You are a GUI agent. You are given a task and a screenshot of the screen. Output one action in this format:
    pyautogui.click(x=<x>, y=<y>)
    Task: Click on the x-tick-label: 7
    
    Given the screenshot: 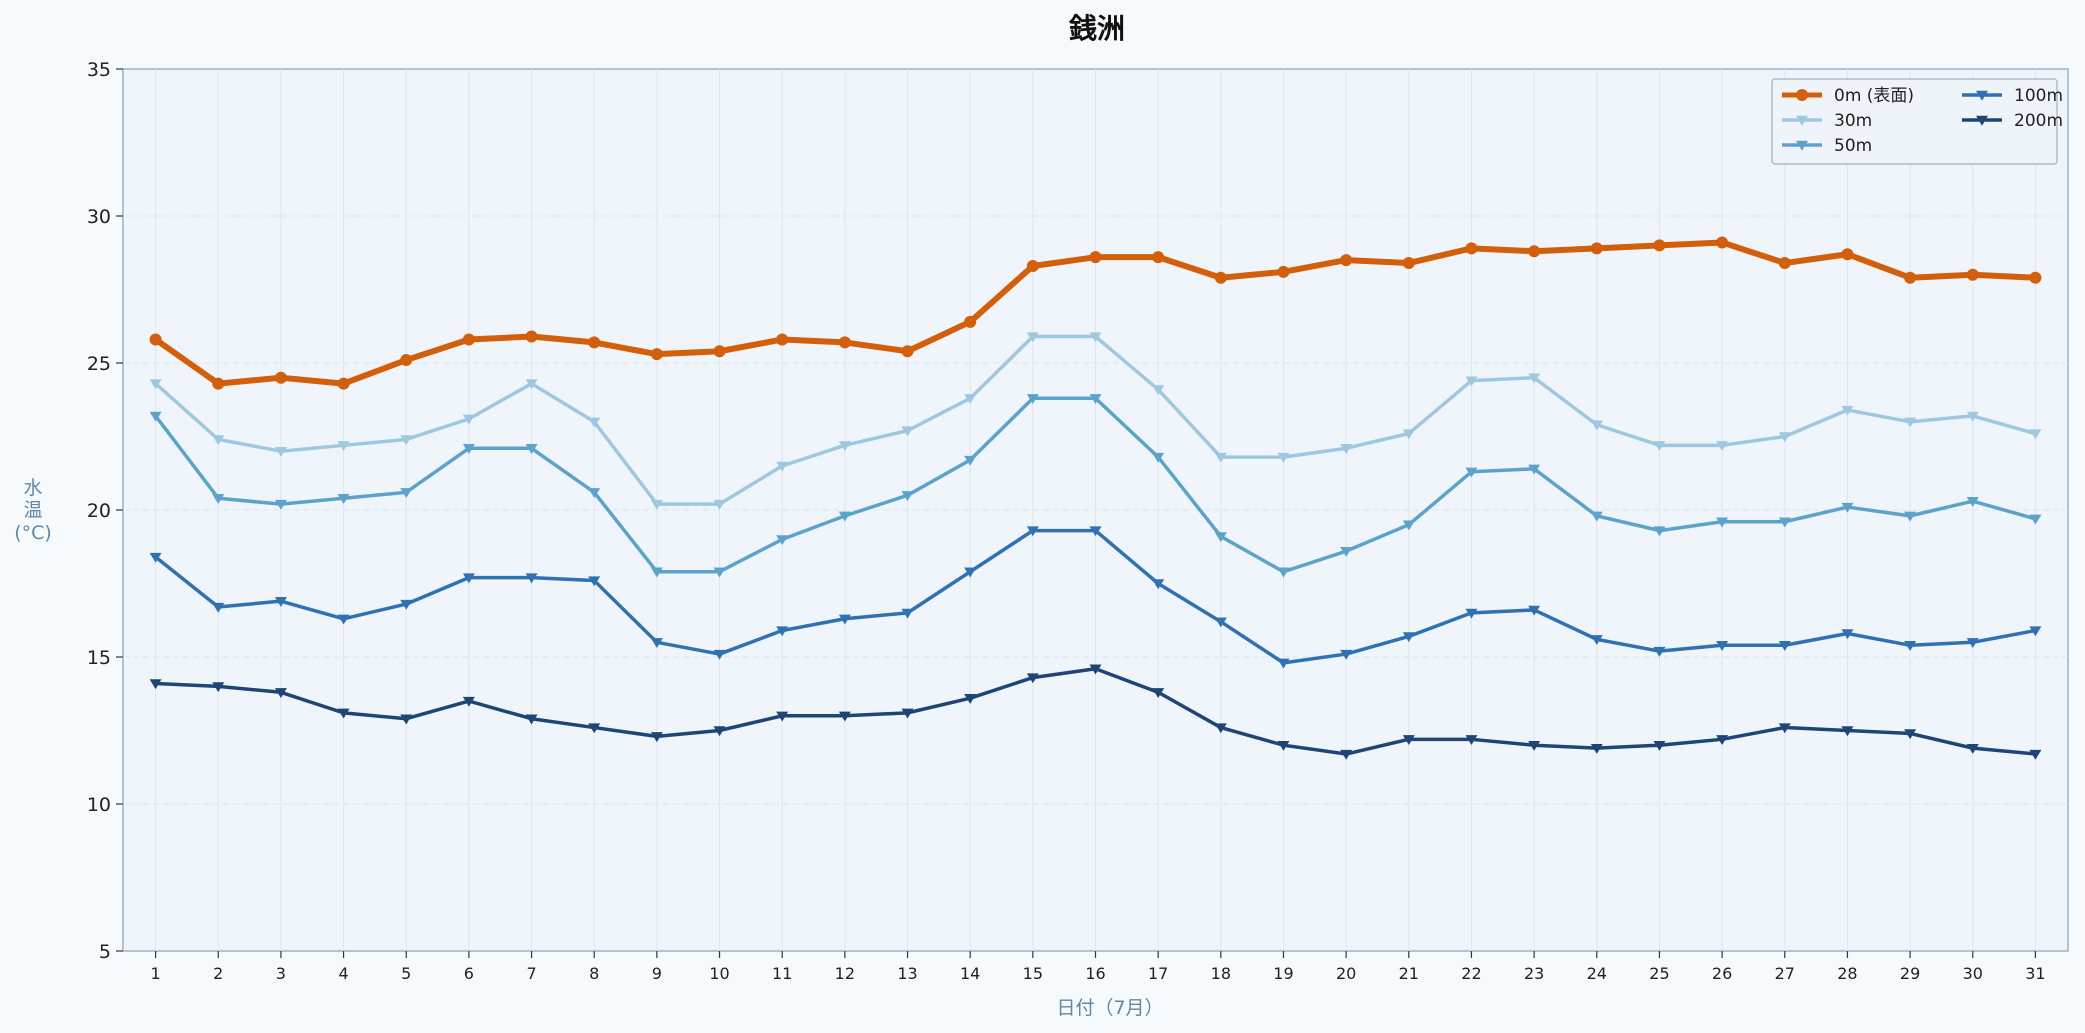 What is the action you would take?
    pyautogui.click(x=531, y=973)
    